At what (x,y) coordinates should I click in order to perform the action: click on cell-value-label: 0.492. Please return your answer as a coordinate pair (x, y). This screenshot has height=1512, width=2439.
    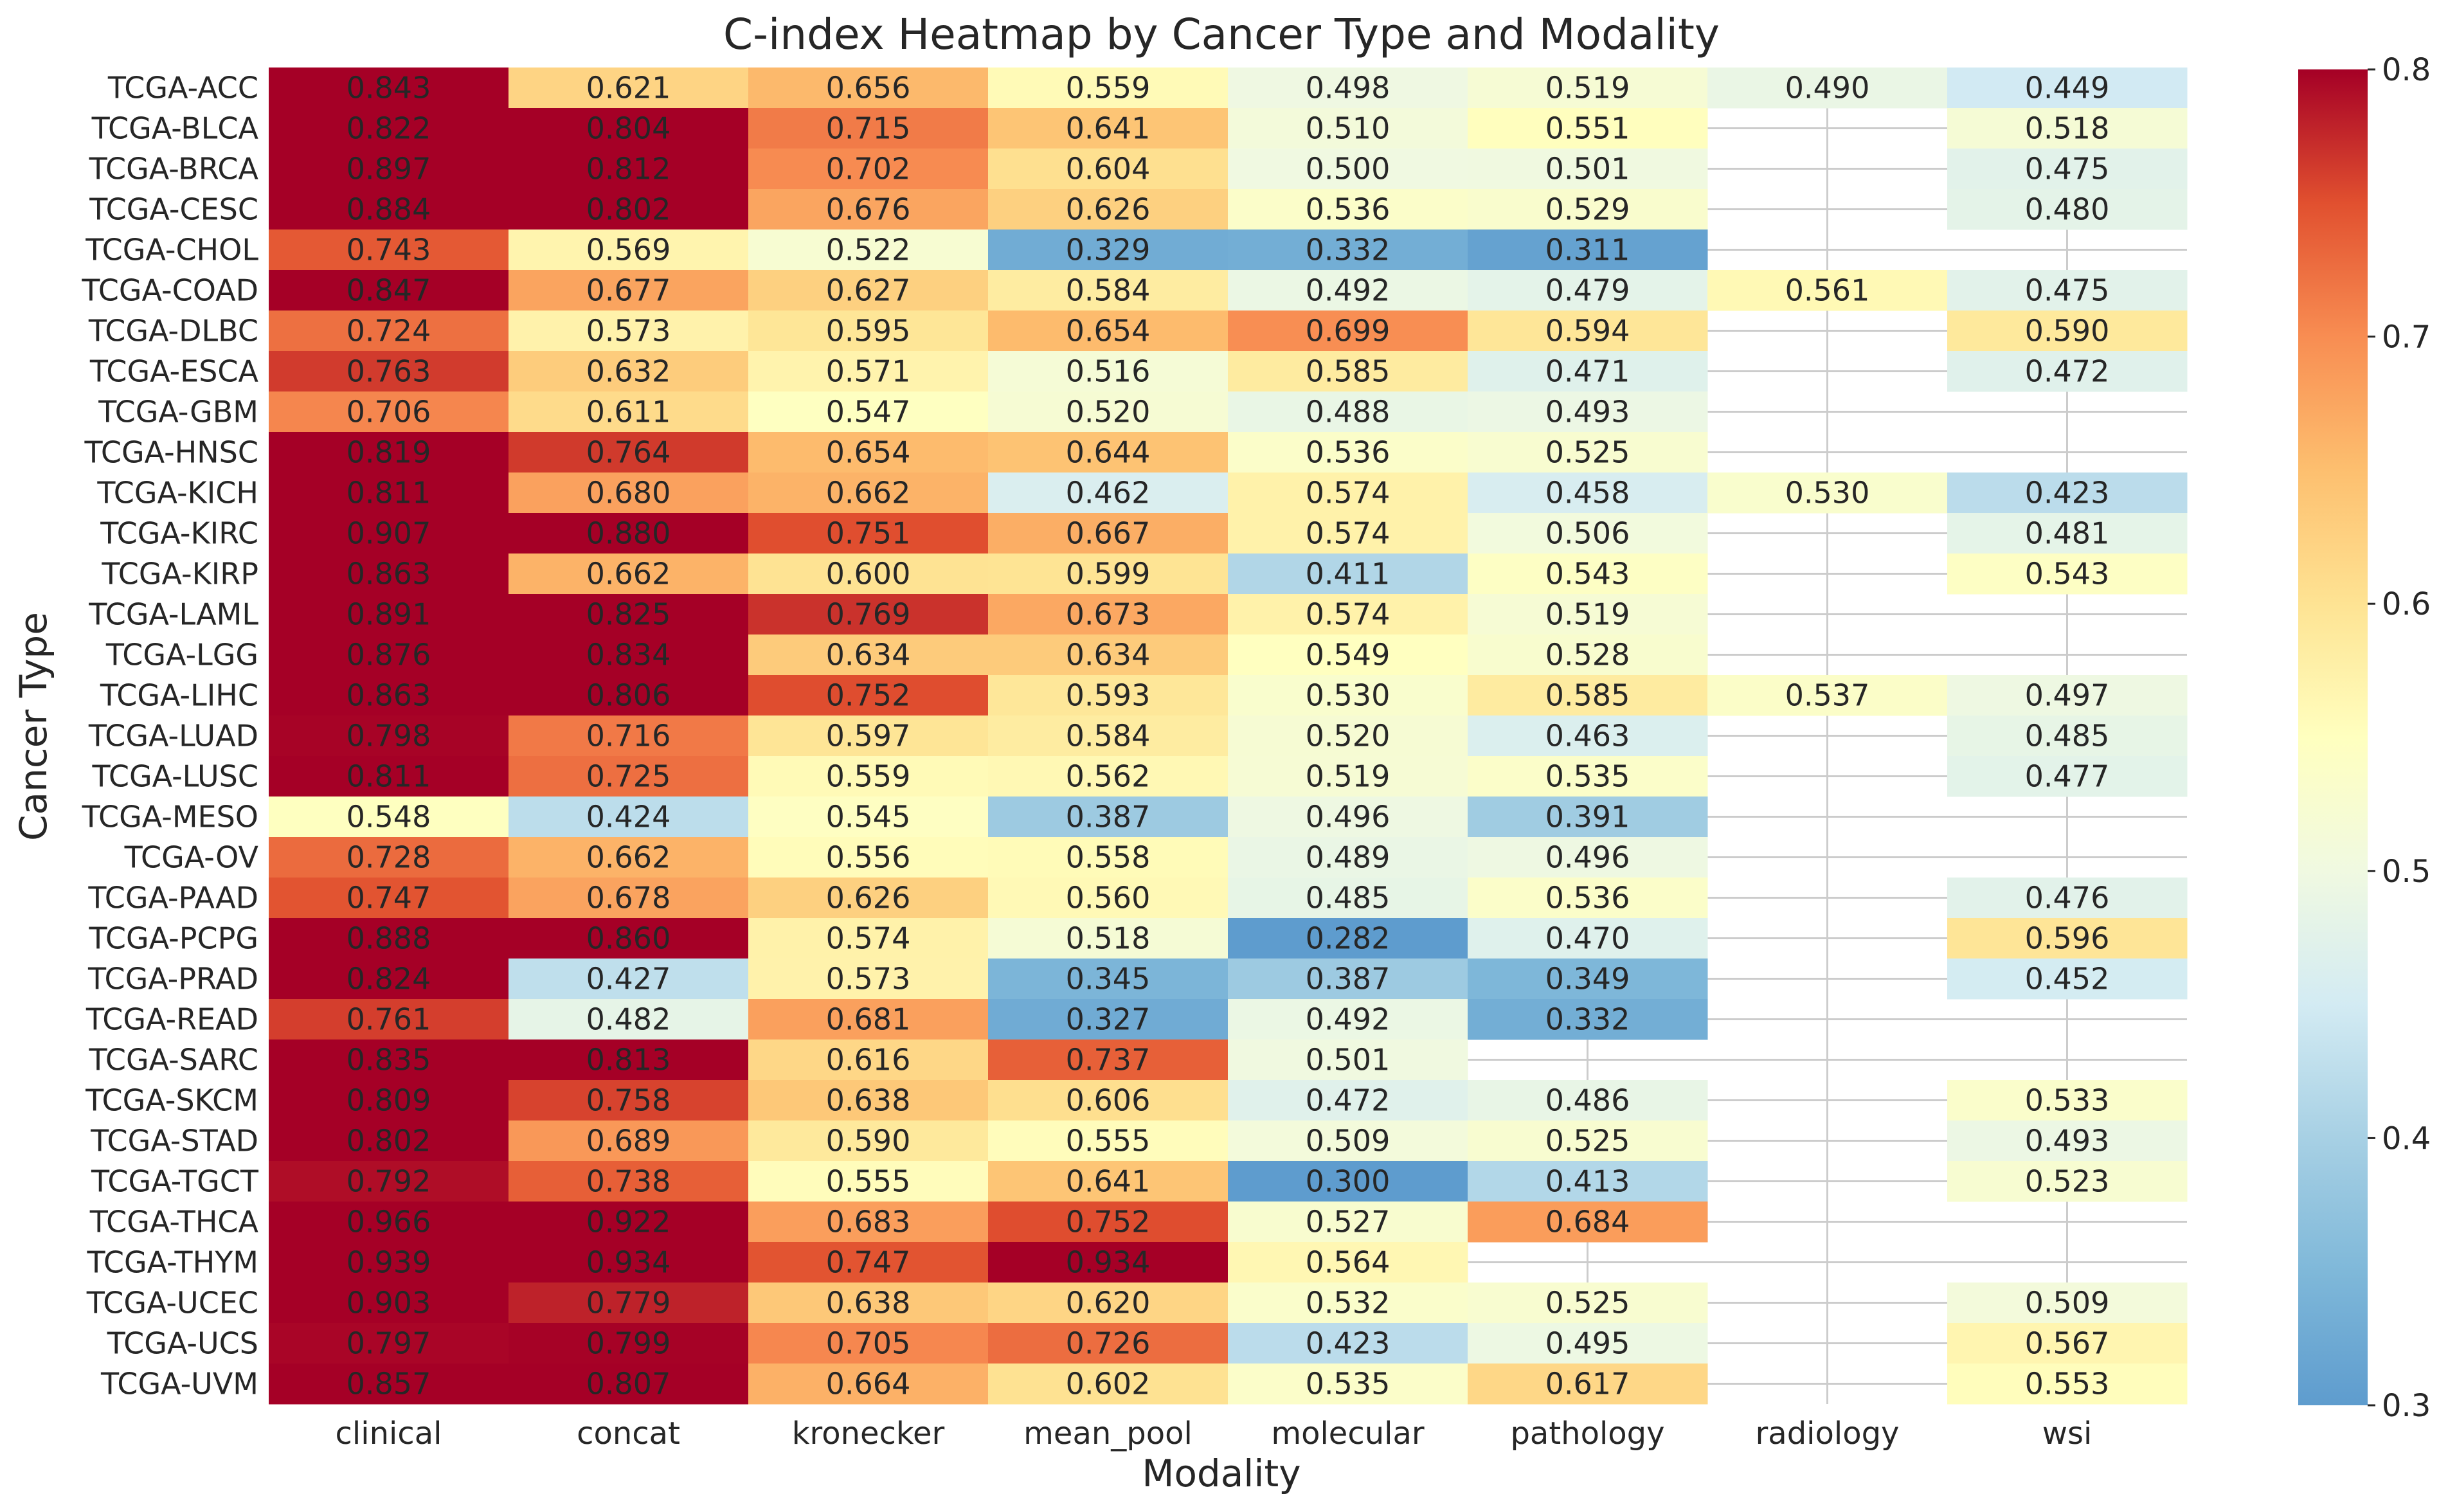
    Looking at the image, I should click on (1348, 1020).